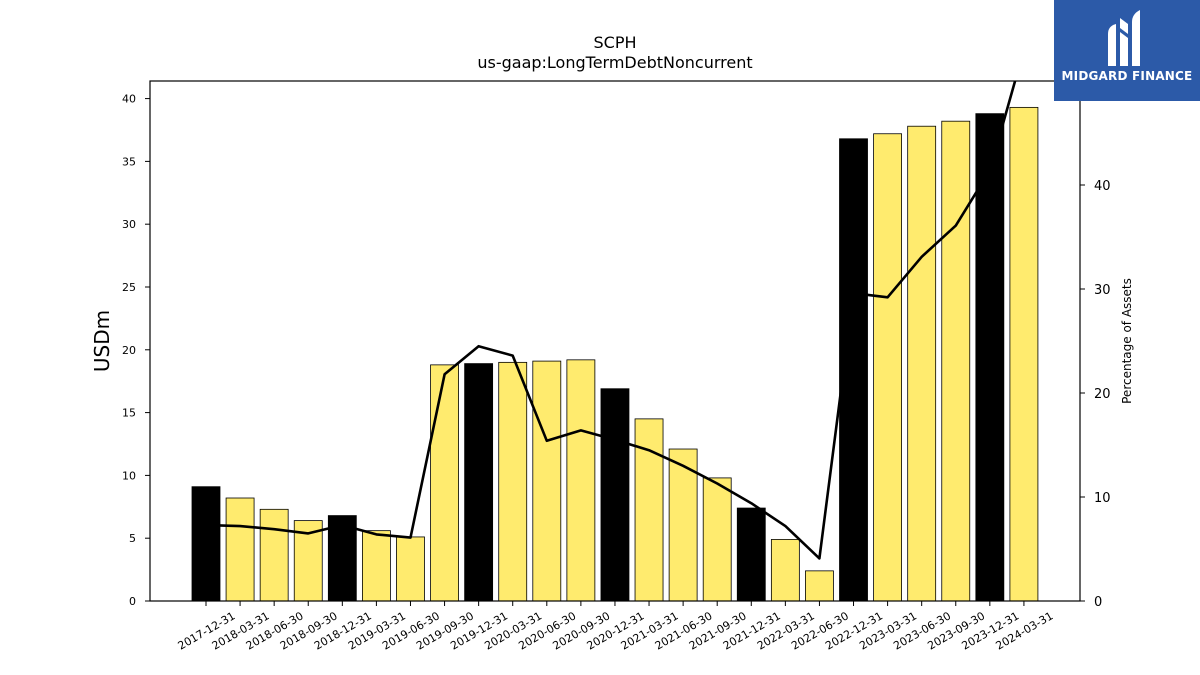 This screenshot has height=675, width=1200. I want to click on y-tick-label: 20, so click(129, 350).